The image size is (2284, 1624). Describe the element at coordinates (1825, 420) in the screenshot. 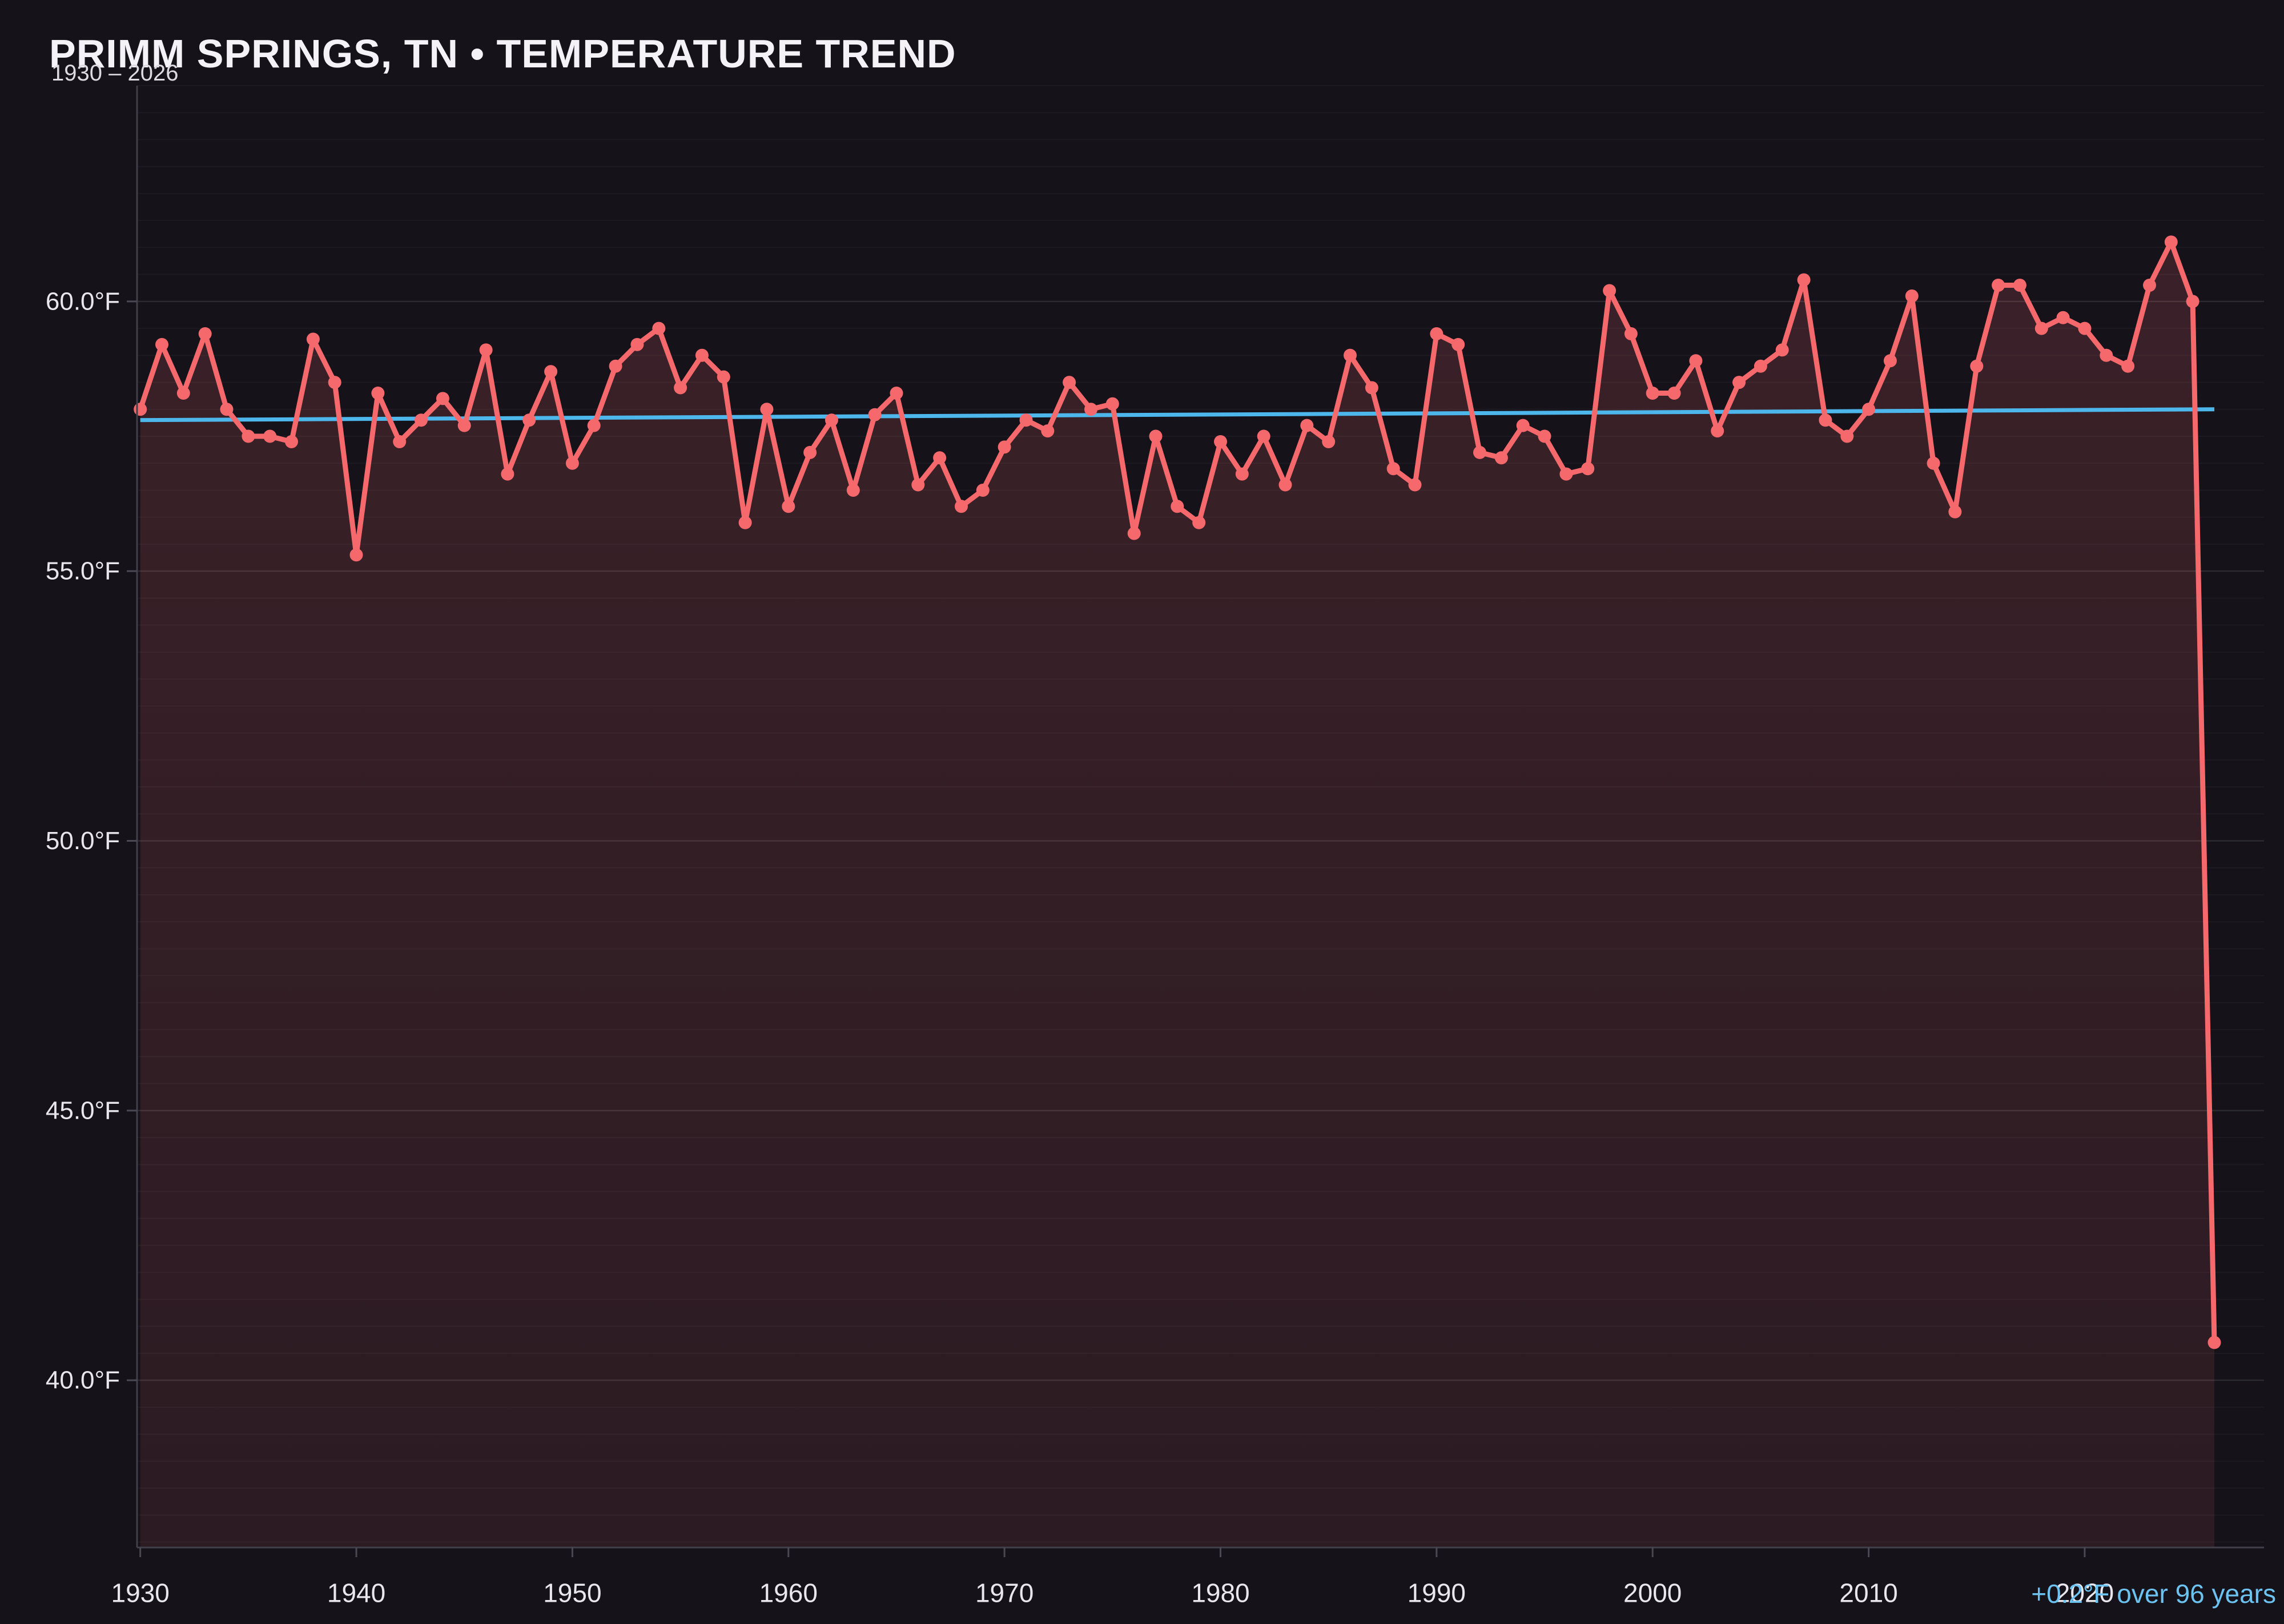

I see `data-point-2008` at that location.